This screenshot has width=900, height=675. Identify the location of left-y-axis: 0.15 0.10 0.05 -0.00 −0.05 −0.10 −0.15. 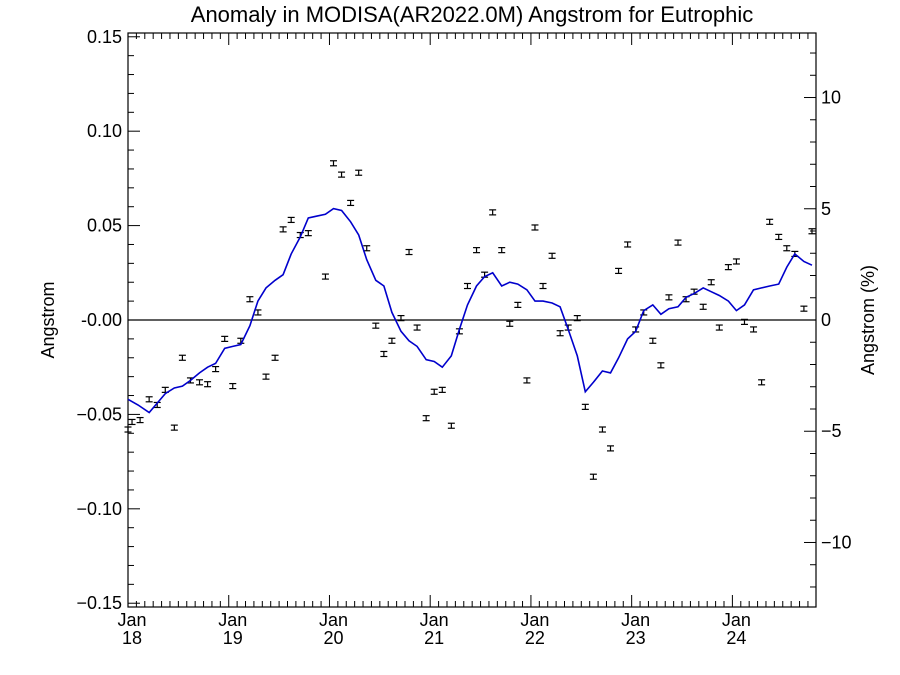
(108, 320).